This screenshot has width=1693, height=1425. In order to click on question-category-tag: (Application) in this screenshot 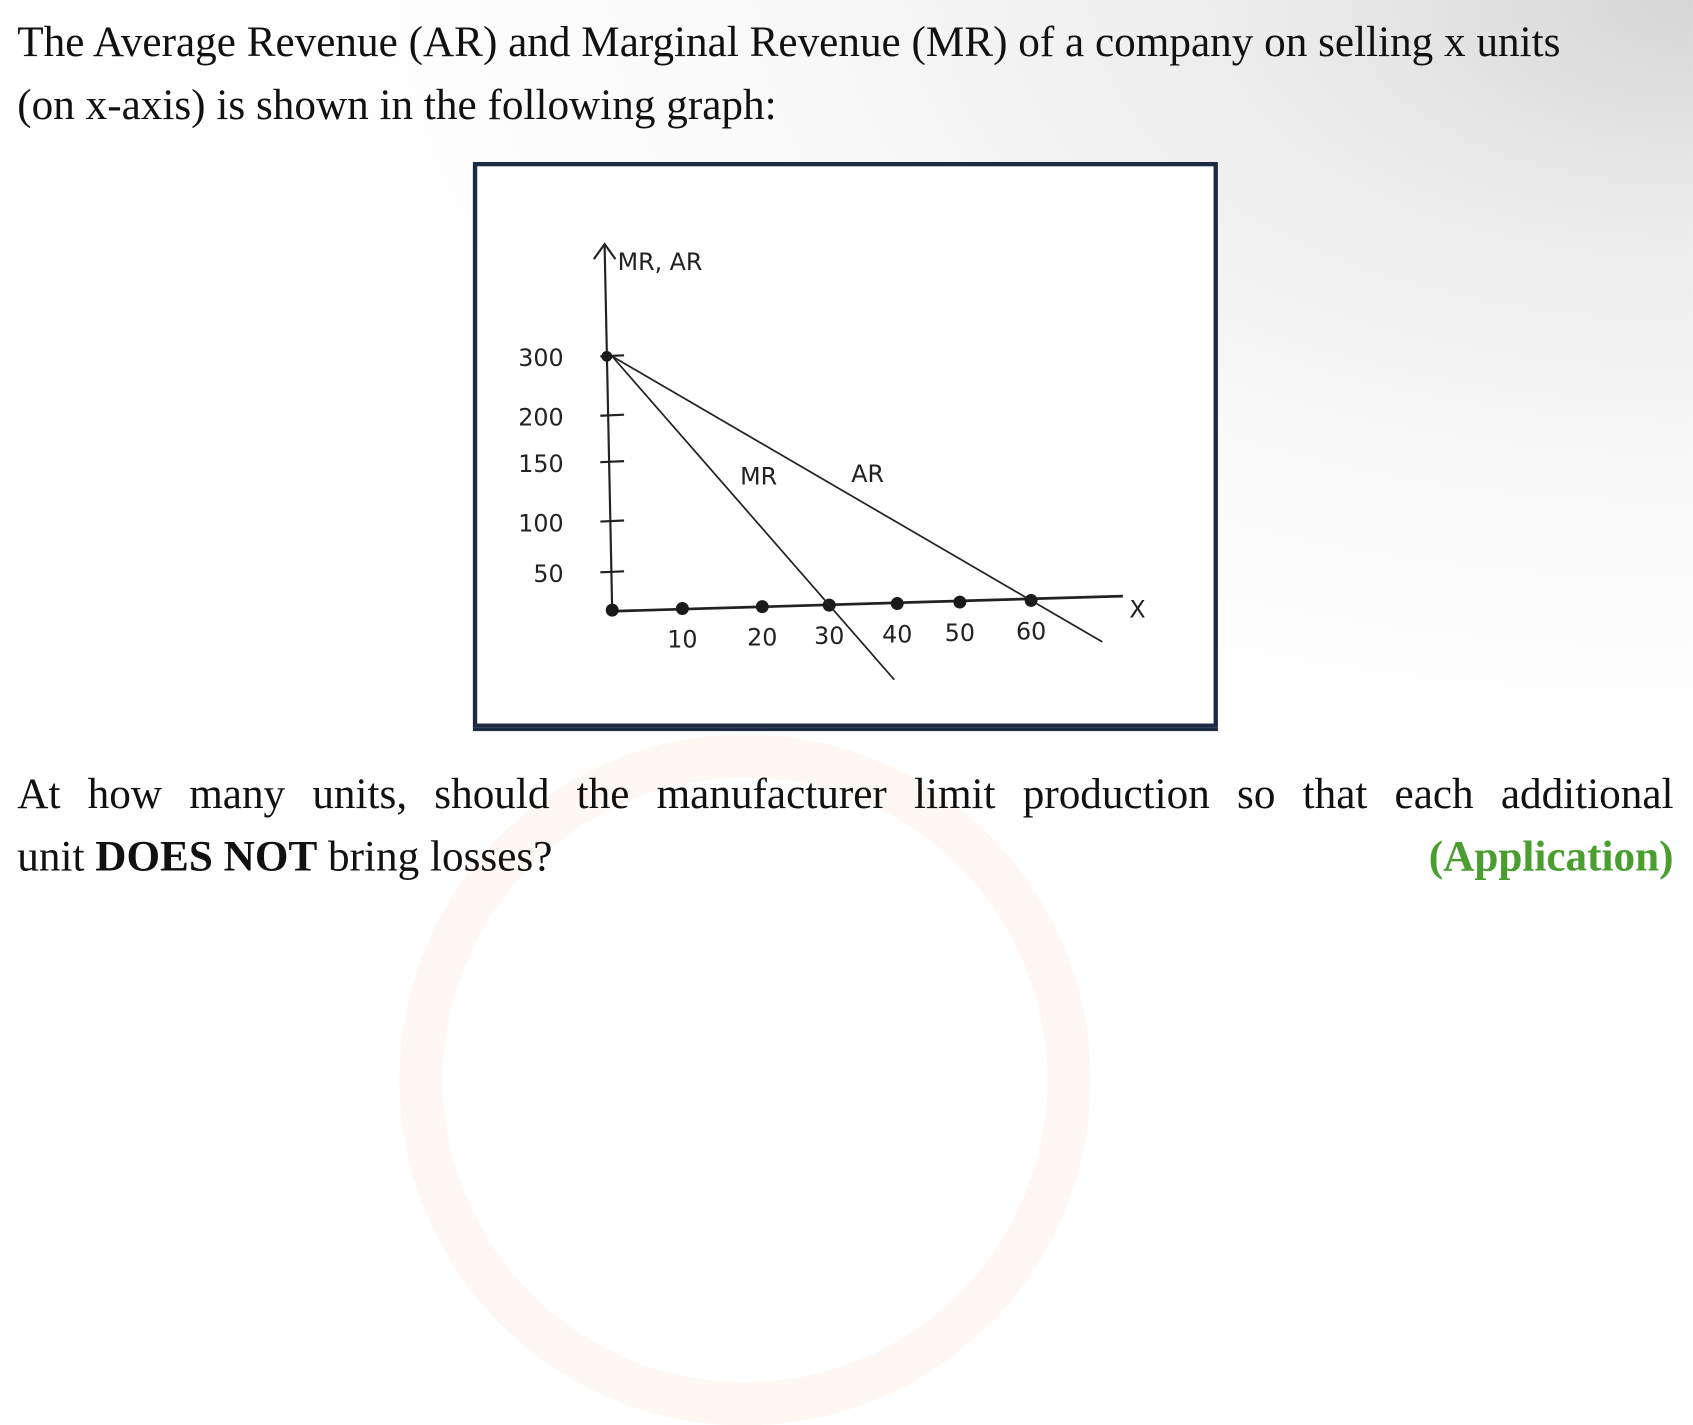, I will do `click(1551, 856)`.